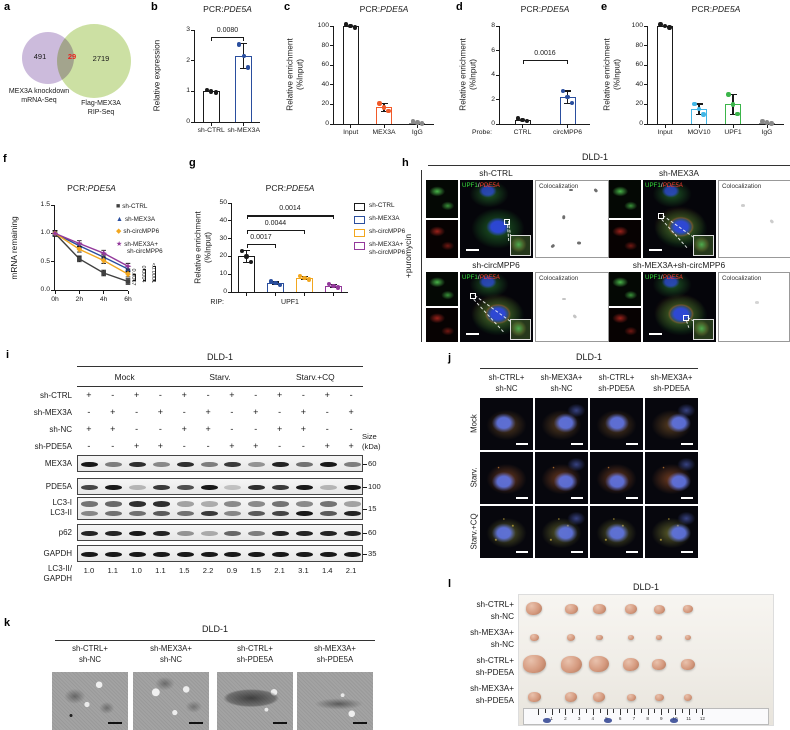 This screenshot has width=790, height=730. Describe the element at coordinates (333, 217) in the screenshot. I see `sig-bracket-tick` at that location.